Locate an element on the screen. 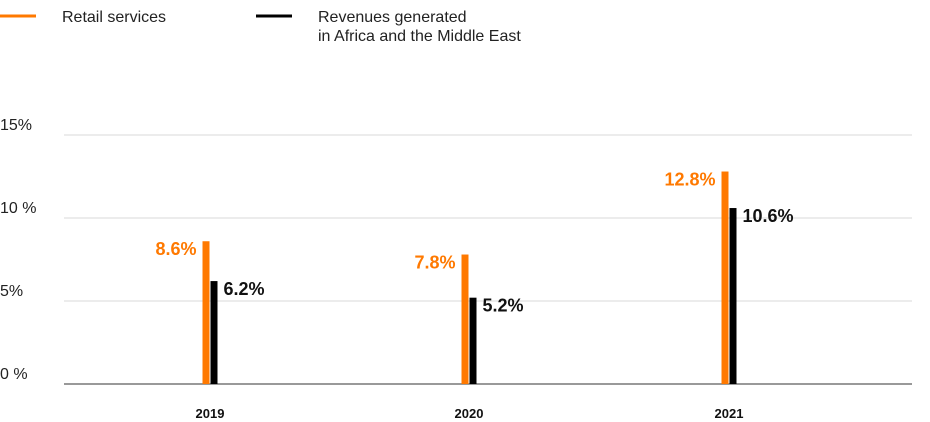  chart-category-labels: 2019 2020 2021 is located at coordinates (470, 413).